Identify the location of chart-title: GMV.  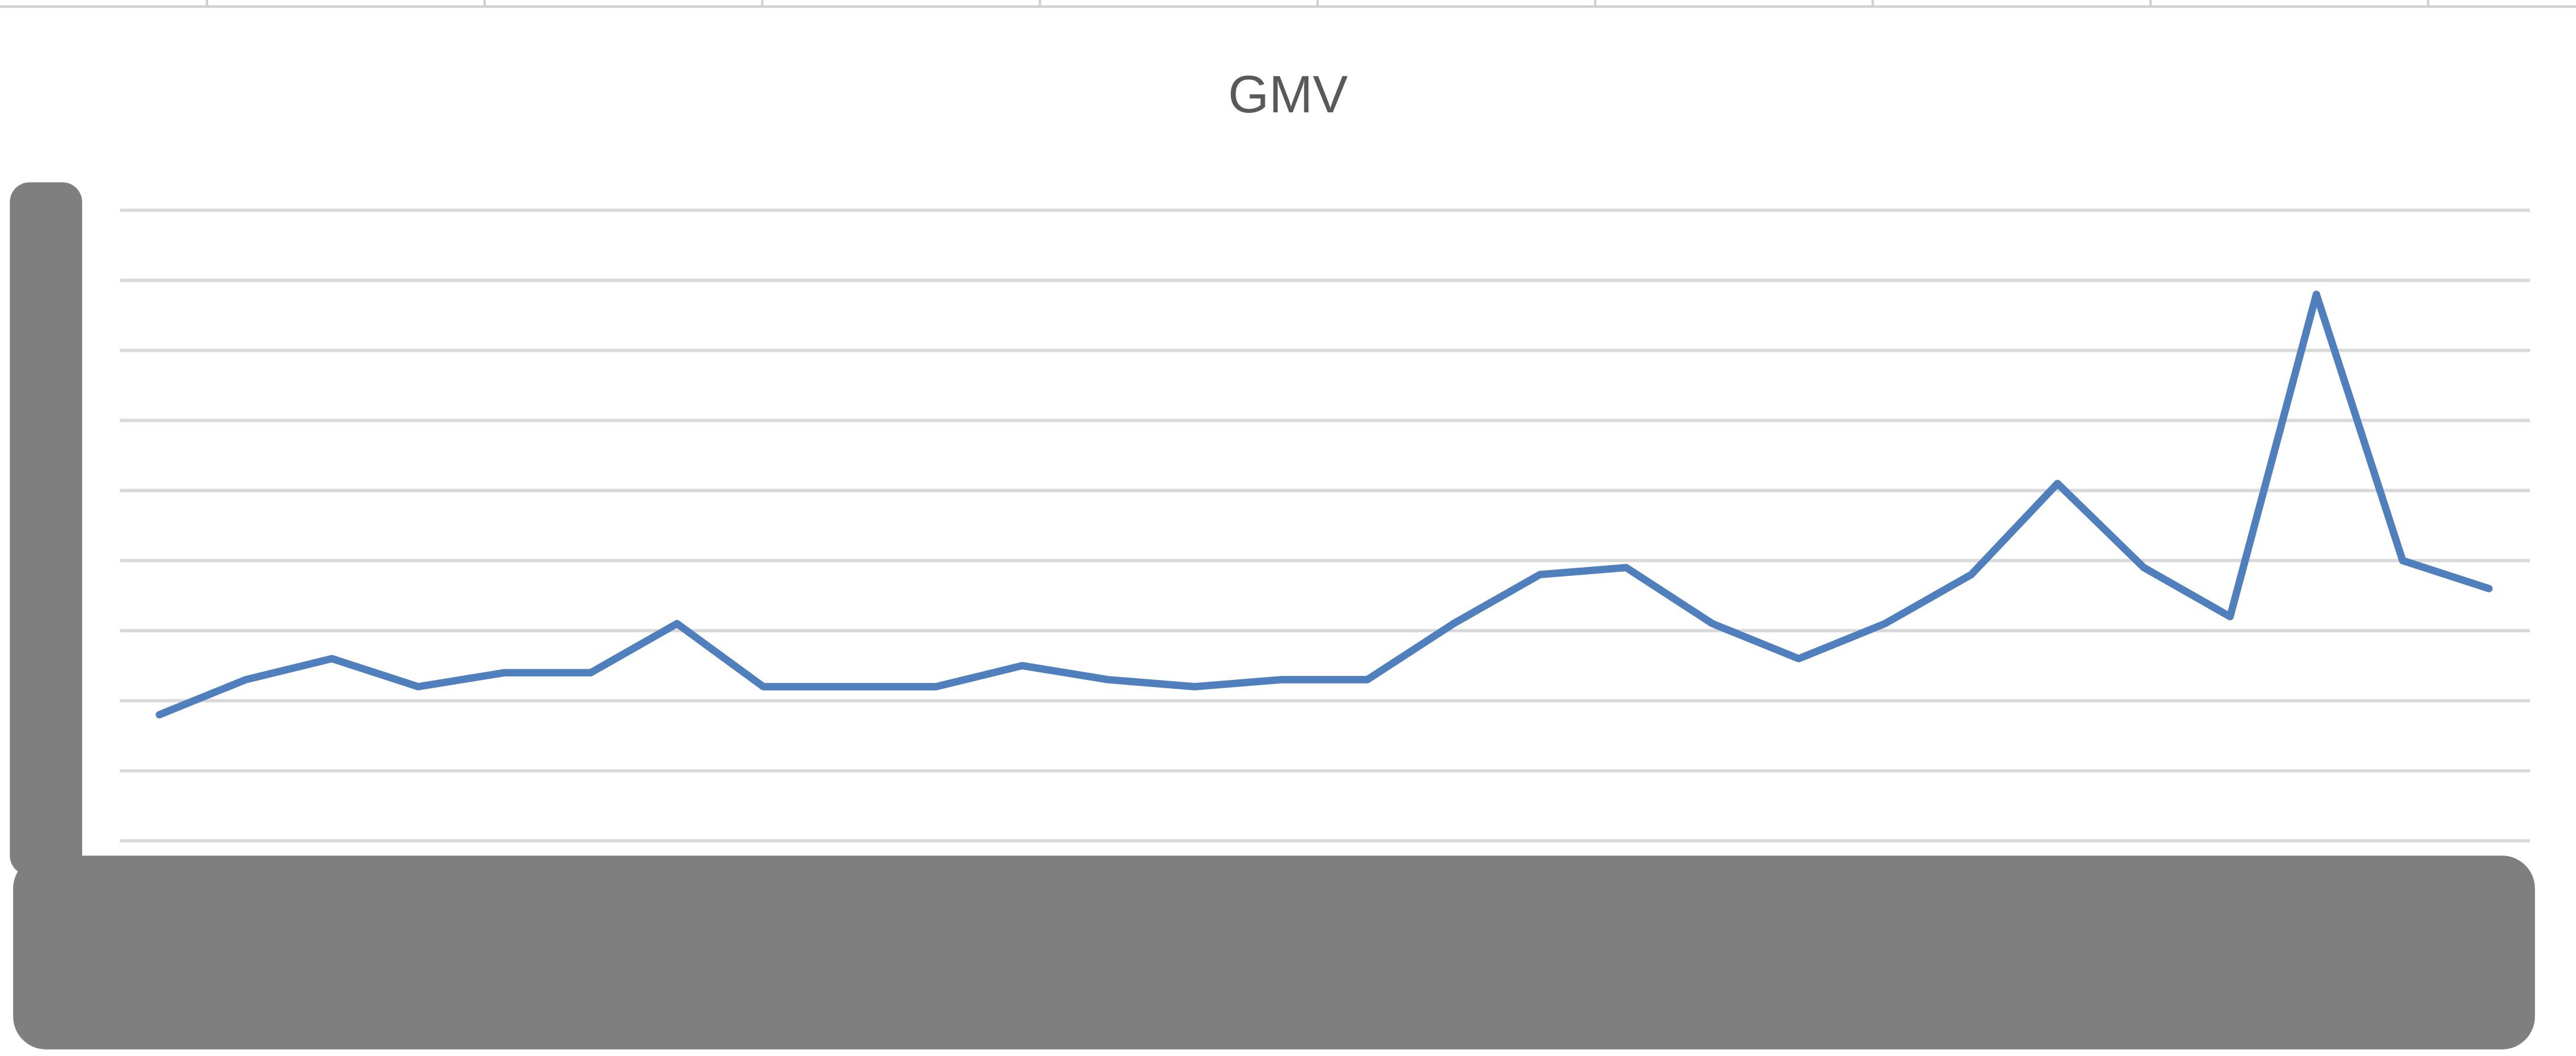
(1287, 95).